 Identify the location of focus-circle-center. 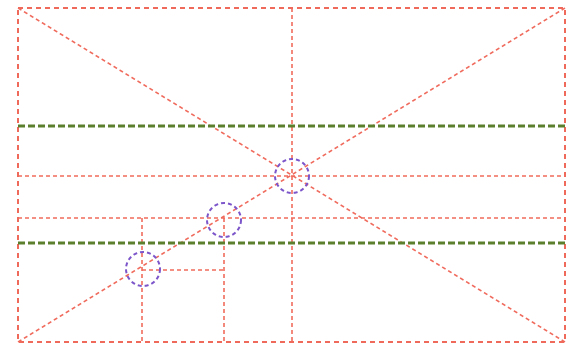
(292, 176).